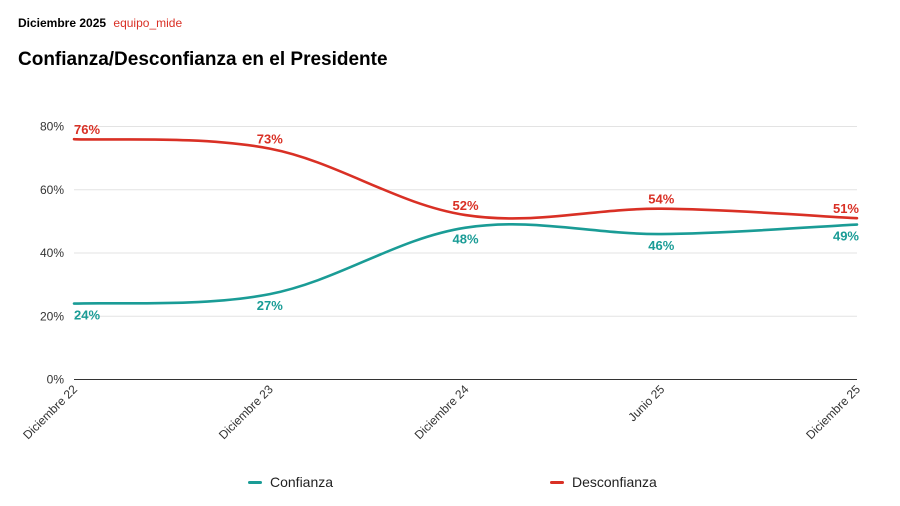  What do you see at coordinates (465, 239) in the screenshot?
I see `data-label-confianza: 48%` at bounding box center [465, 239].